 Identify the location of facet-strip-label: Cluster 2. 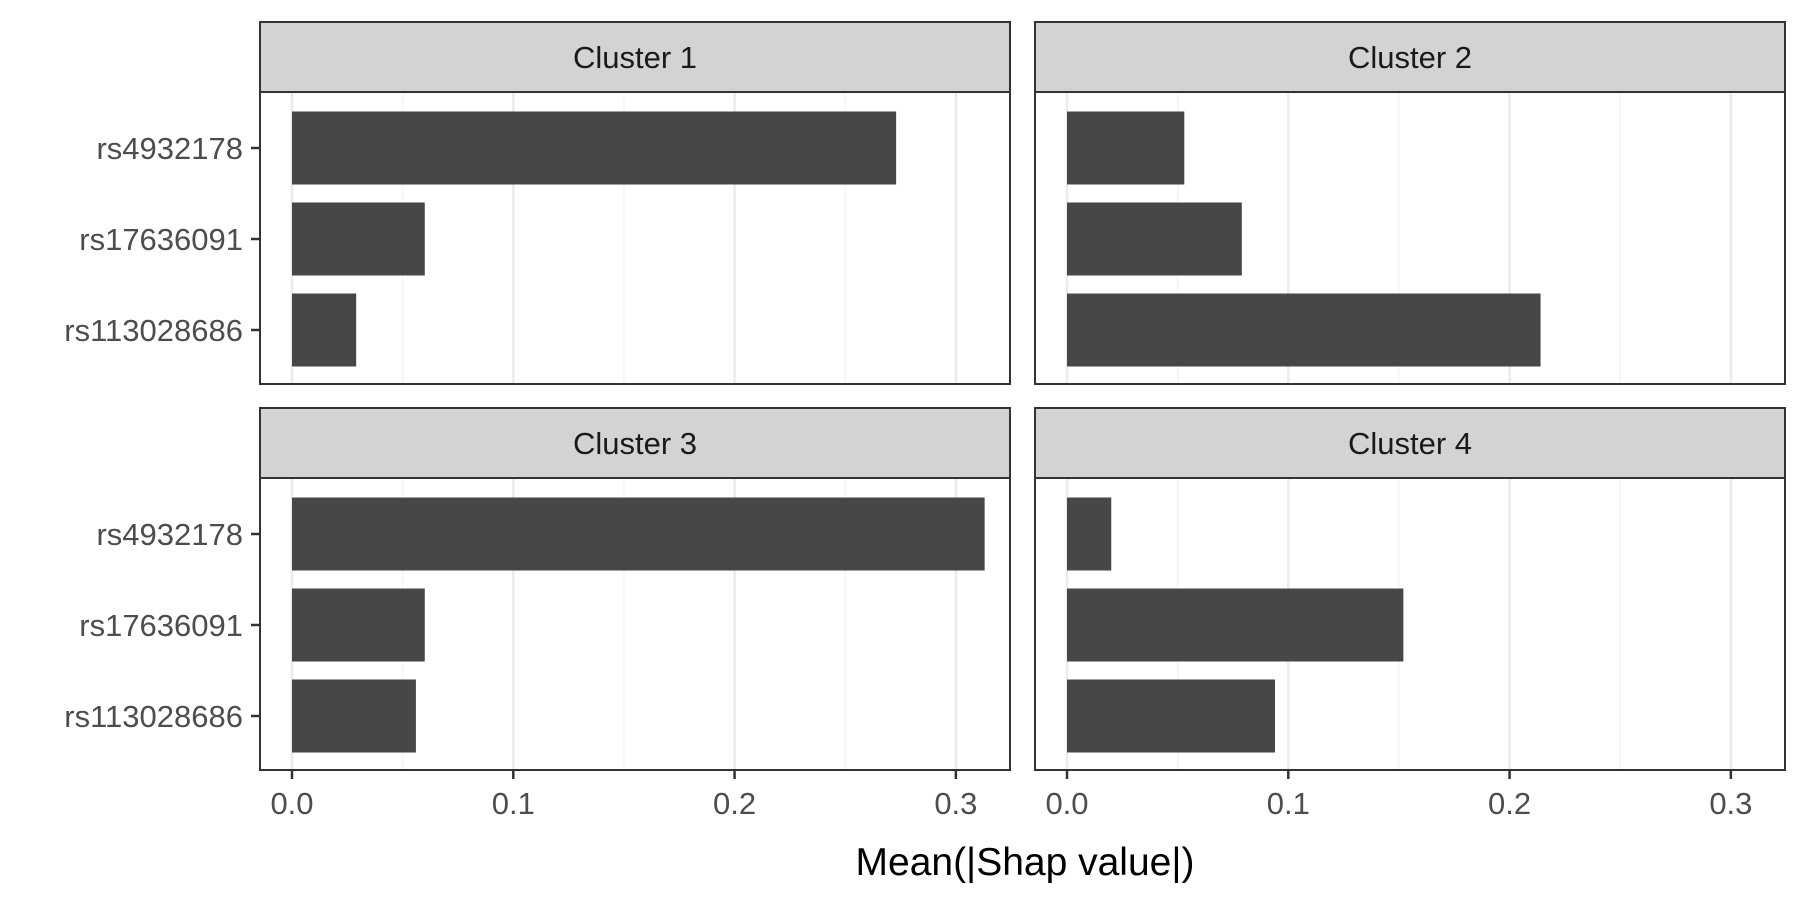
(1410, 57).